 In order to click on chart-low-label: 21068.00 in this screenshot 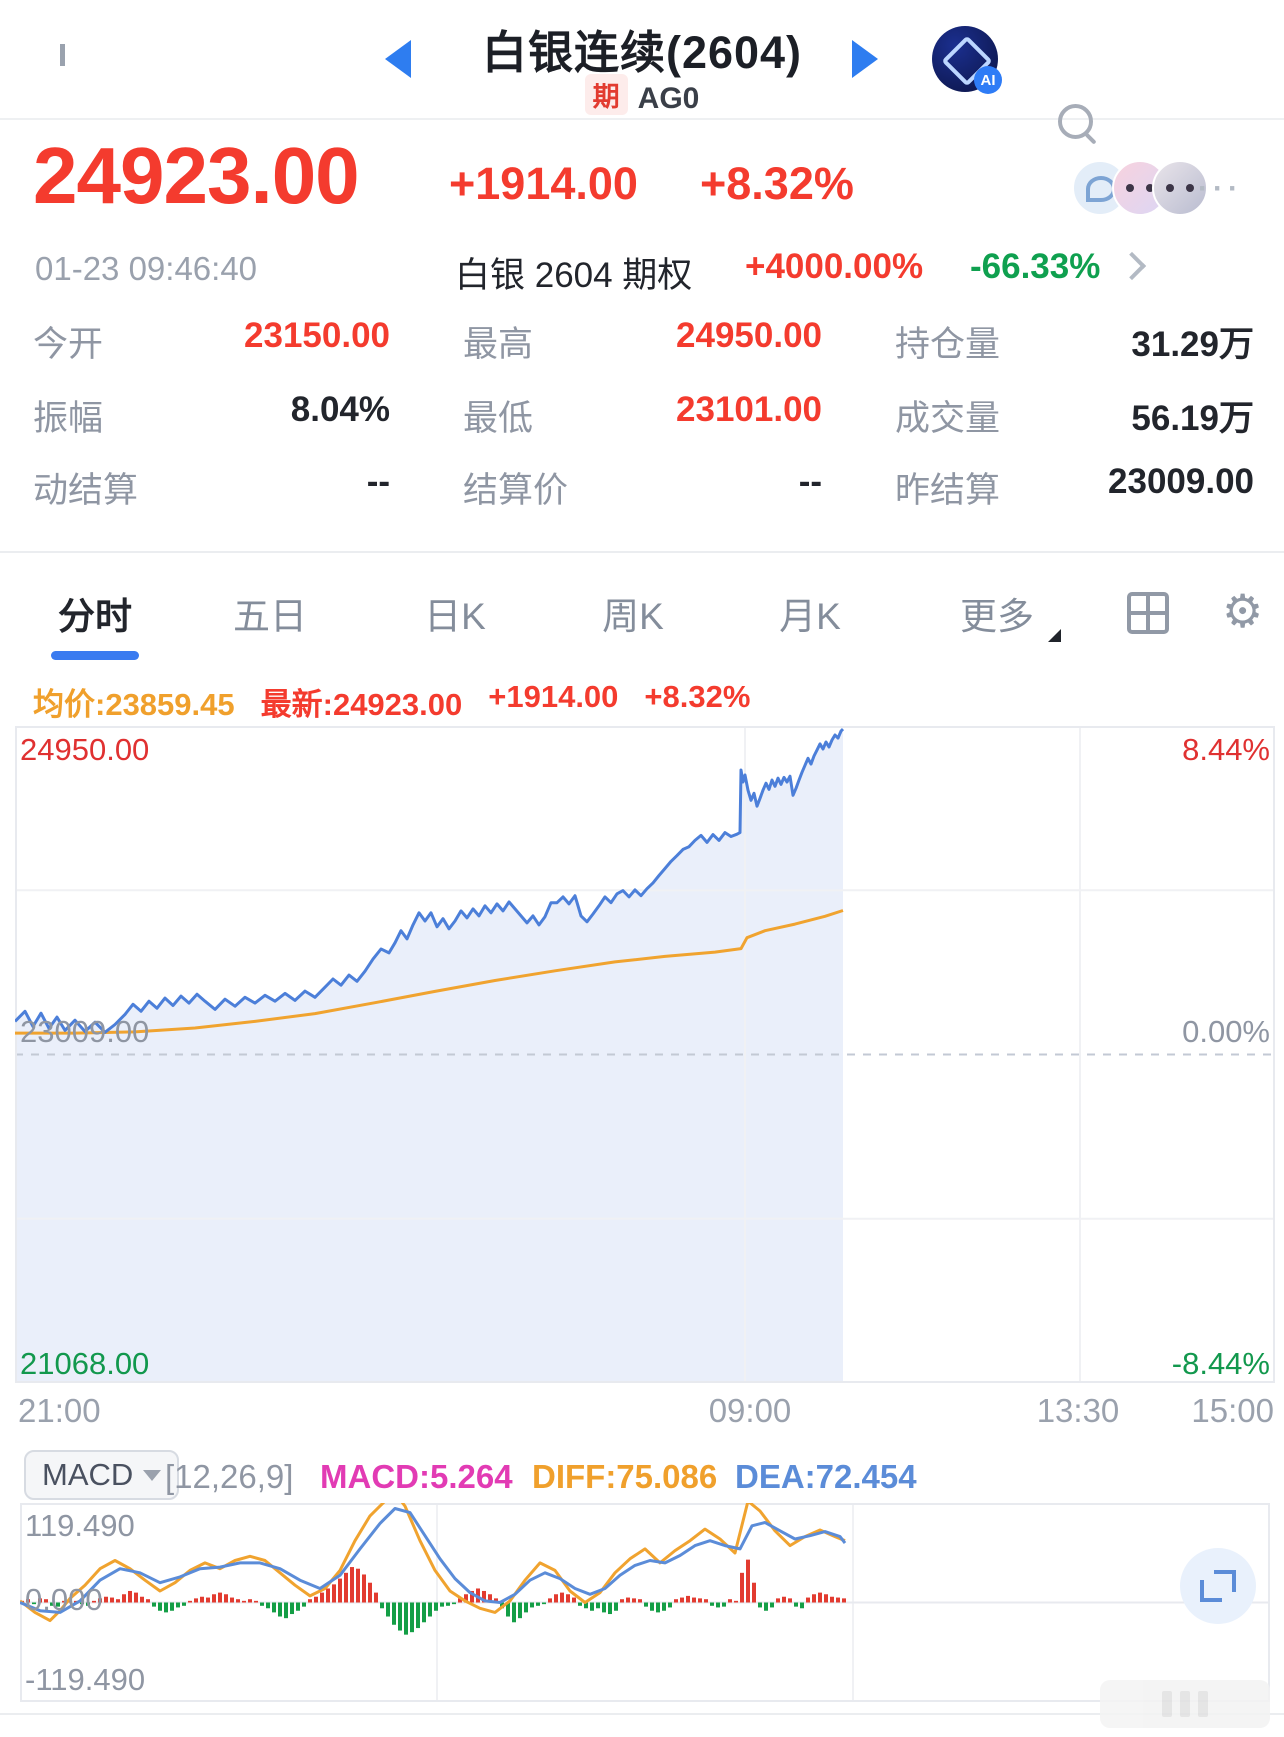, I will do `click(85, 1363)`.